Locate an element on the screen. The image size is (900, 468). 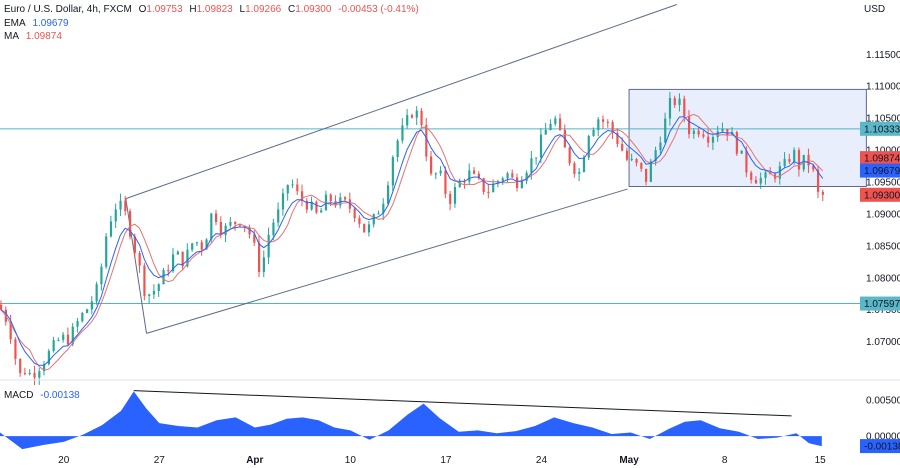
lower-level-price-tag-label: 1.07597 is located at coordinates (882, 304).